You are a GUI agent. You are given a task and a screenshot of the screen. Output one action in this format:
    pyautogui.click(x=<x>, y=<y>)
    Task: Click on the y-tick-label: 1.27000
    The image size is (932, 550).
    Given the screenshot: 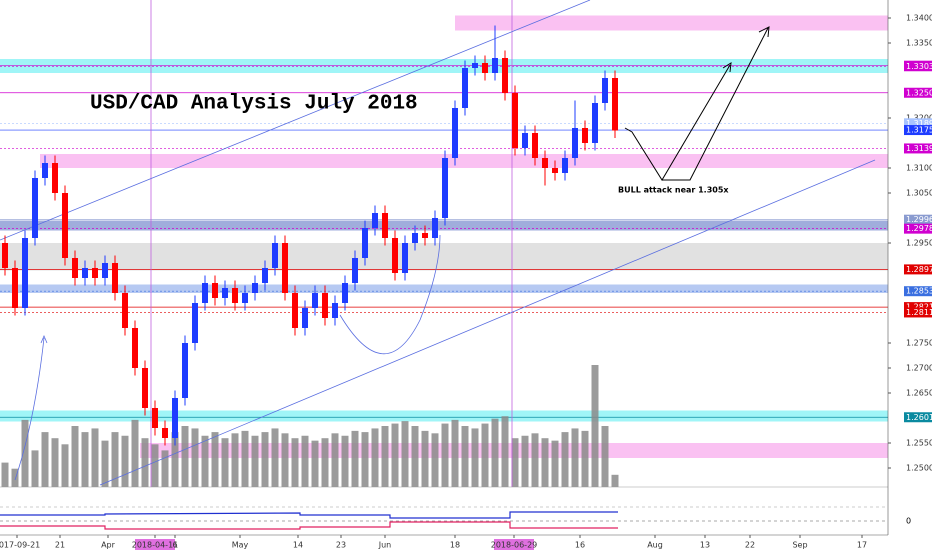 What is the action you would take?
    pyautogui.click(x=919, y=368)
    